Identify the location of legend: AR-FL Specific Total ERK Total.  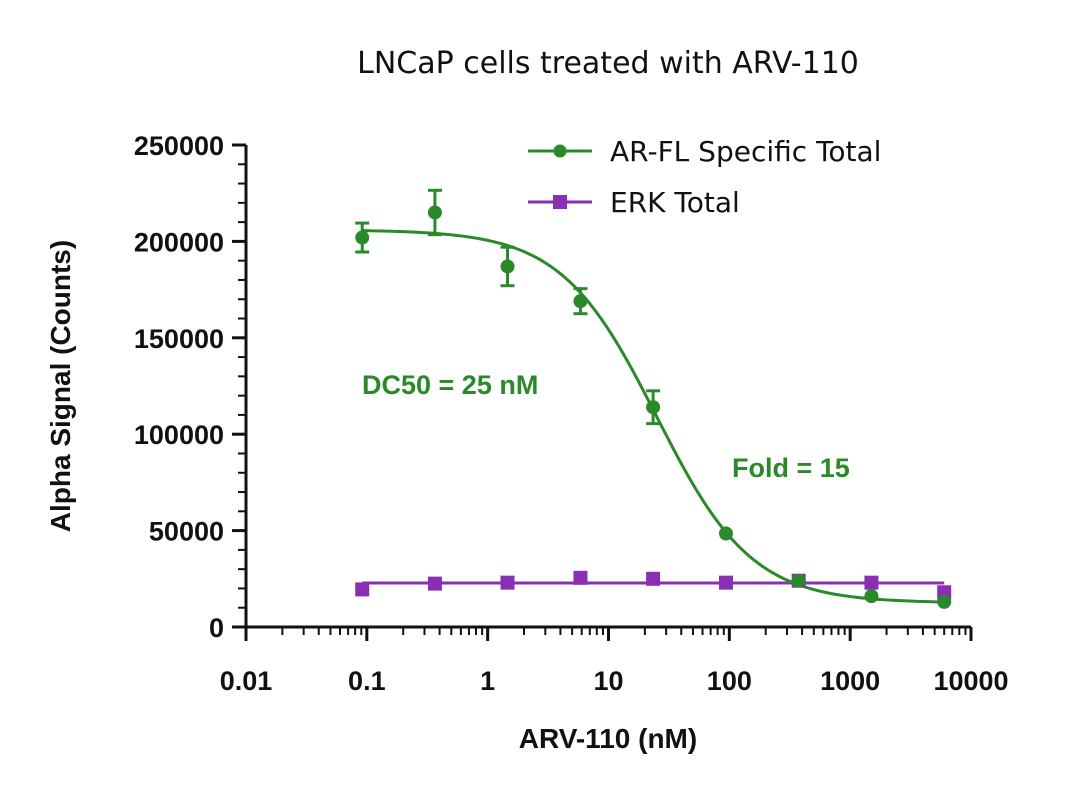
(704, 177).